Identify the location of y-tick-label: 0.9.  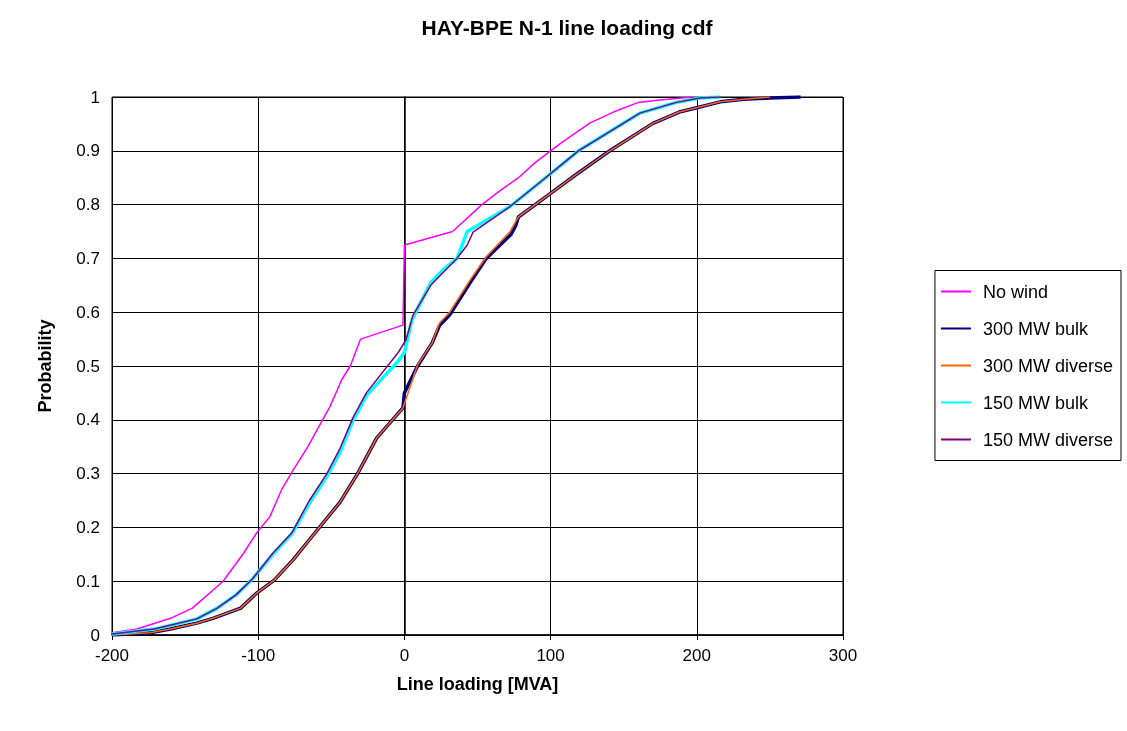
(88, 151).